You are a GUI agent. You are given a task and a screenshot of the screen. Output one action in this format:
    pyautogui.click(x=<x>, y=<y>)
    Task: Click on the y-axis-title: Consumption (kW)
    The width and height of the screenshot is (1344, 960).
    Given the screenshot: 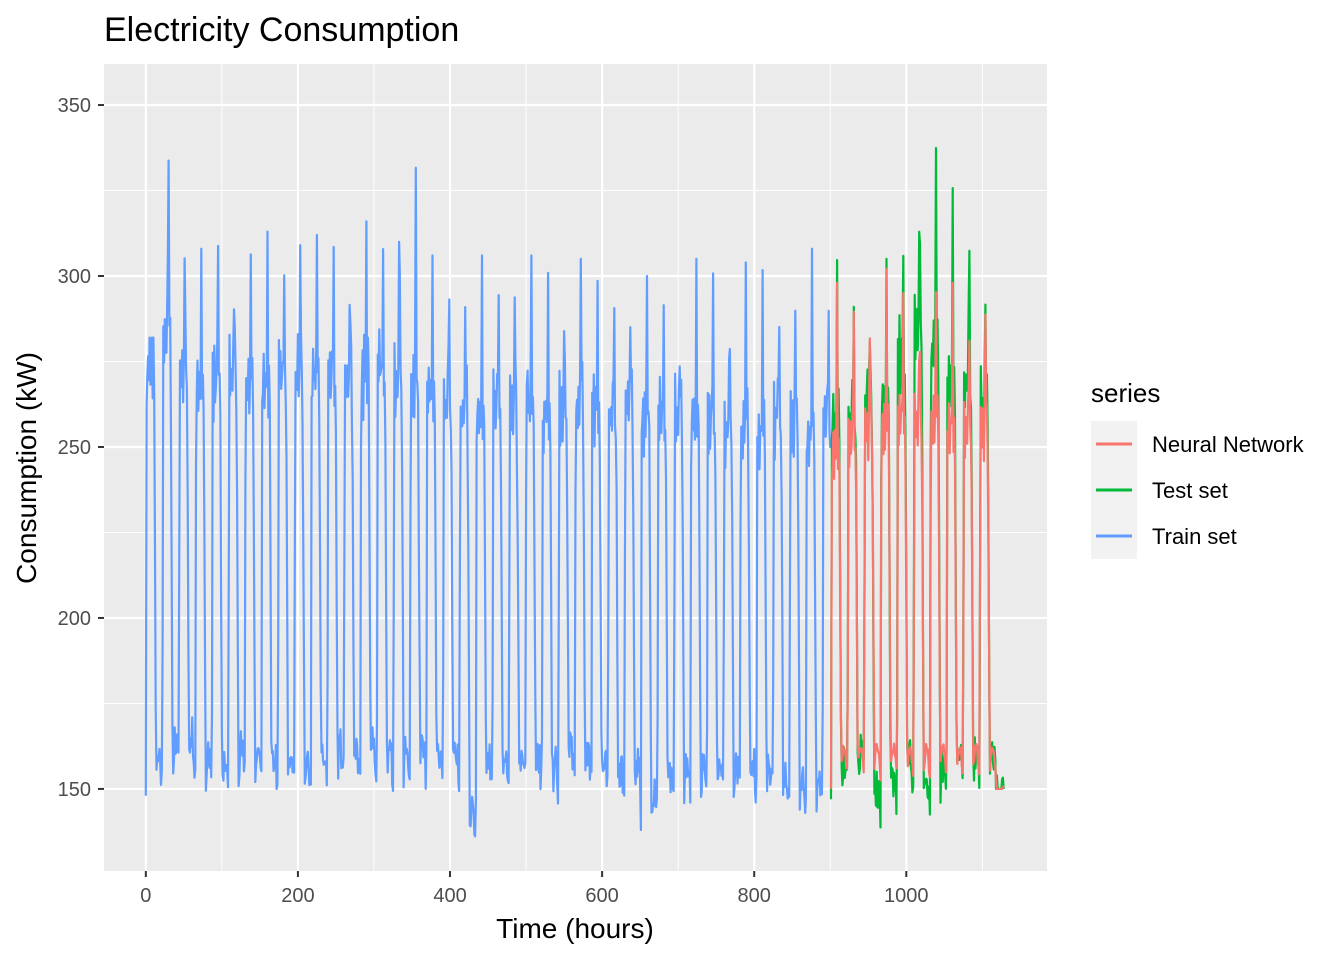 What is the action you would take?
    pyautogui.click(x=26, y=468)
    